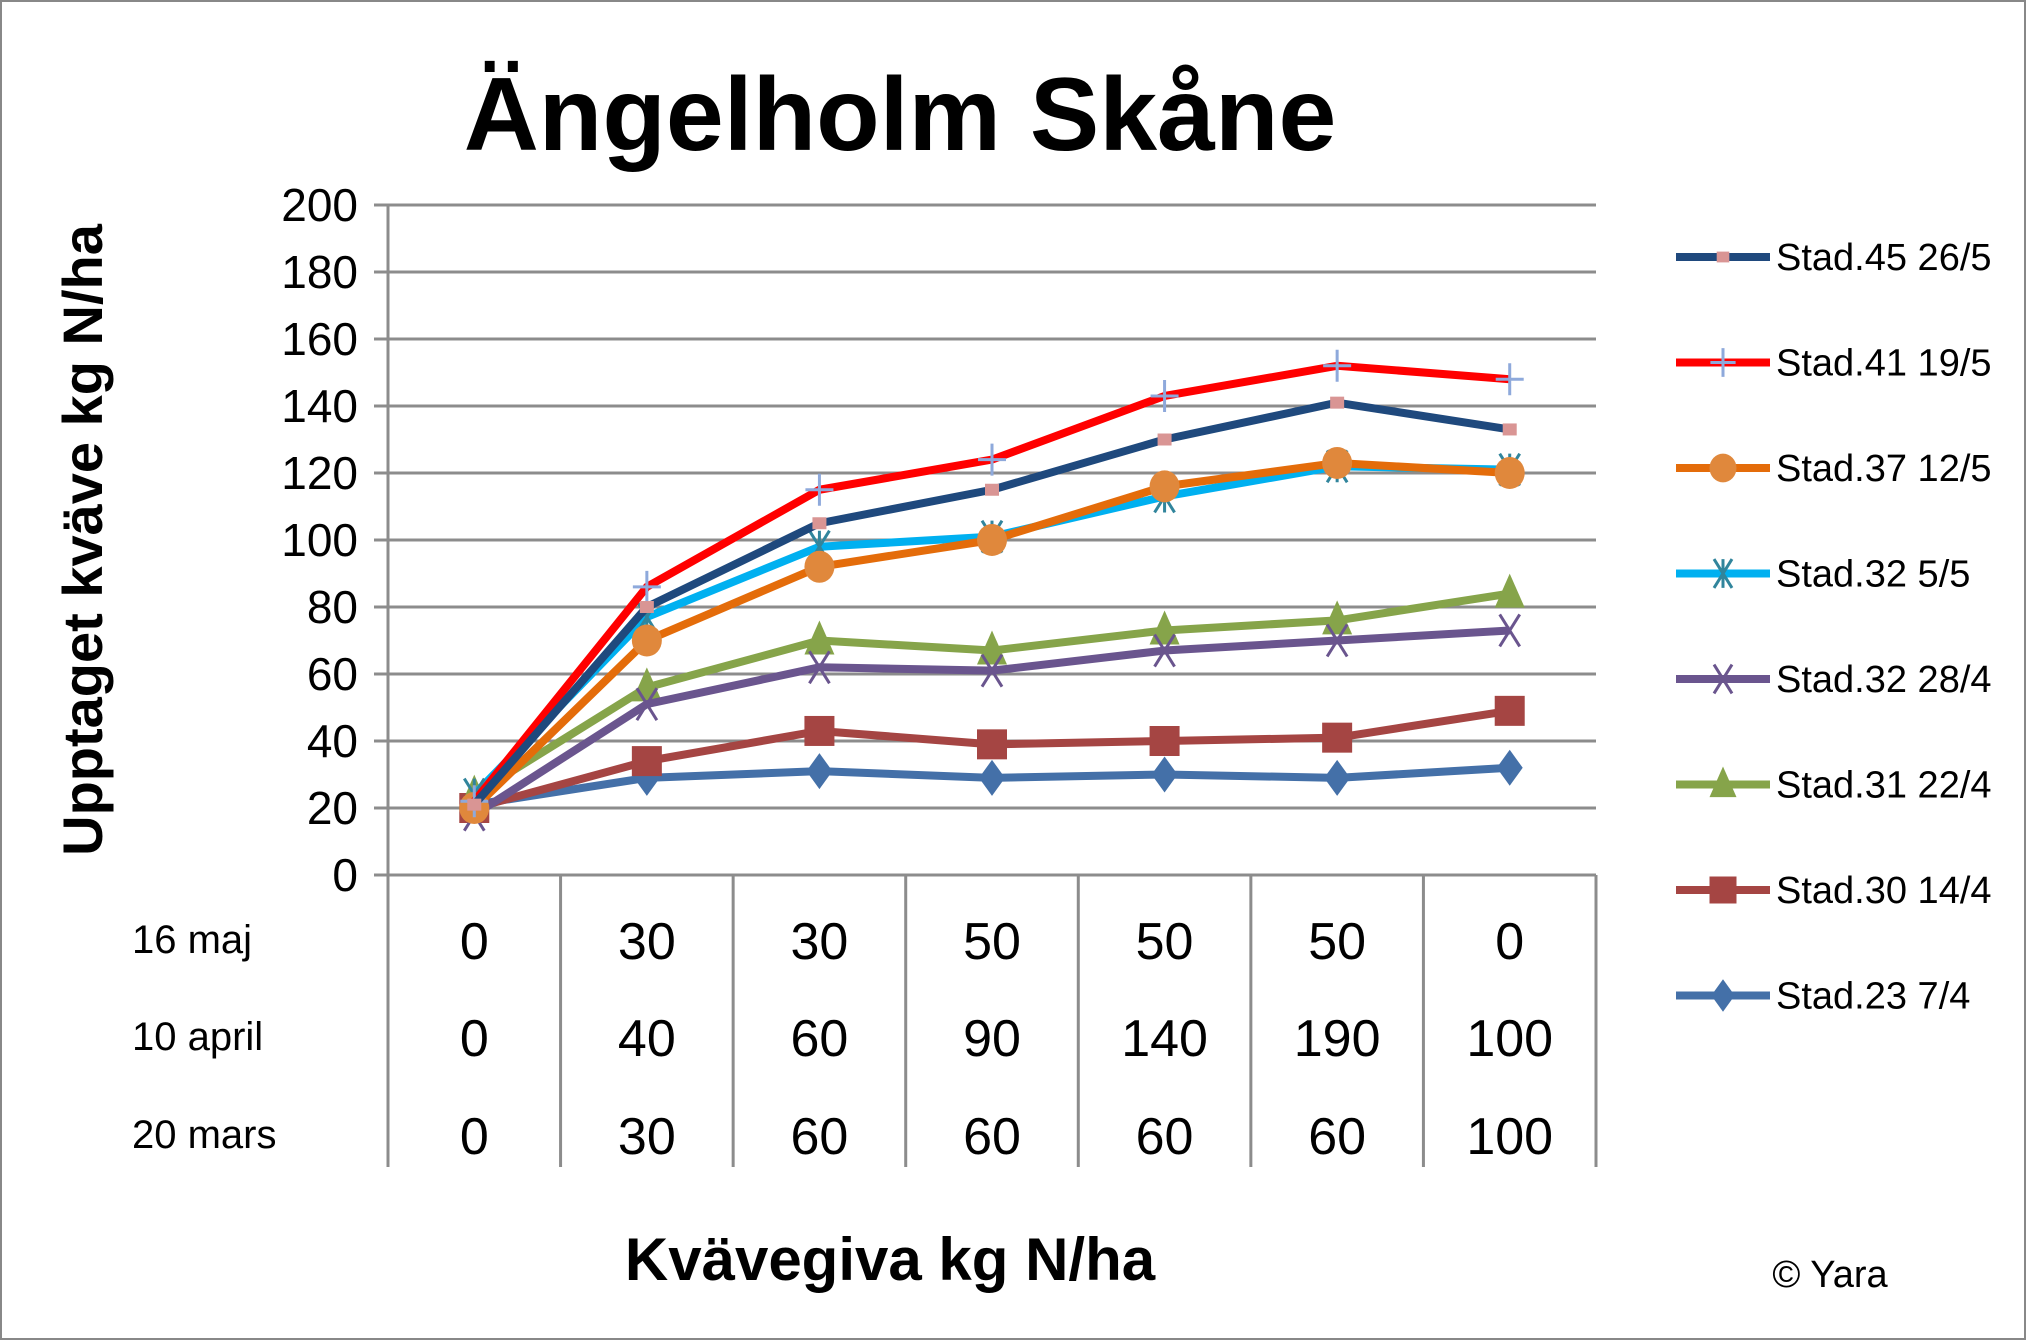 The height and width of the screenshot is (1340, 2026). Describe the element at coordinates (1873, 997) in the screenshot. I see `legend-label: Stad.23 7/4` at that location.